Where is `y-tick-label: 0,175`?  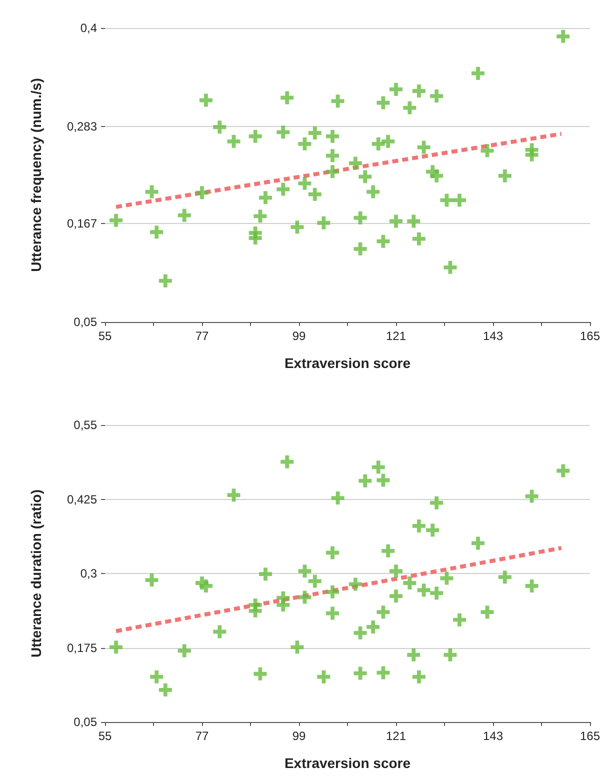 y-tick-label: 0,175 is located at coordinates (82, 647).